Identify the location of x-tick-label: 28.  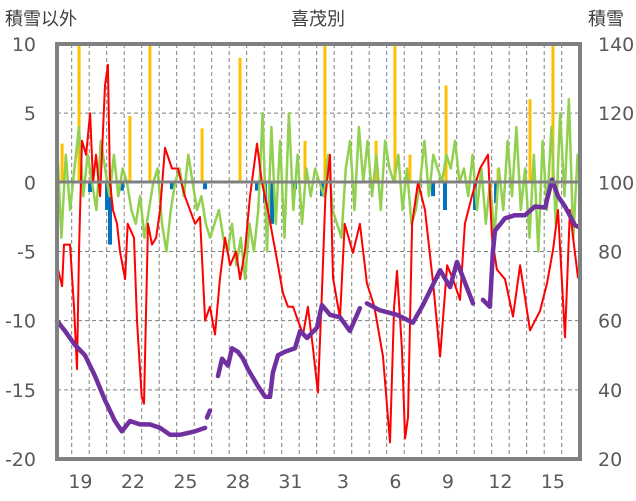
(238, 482).